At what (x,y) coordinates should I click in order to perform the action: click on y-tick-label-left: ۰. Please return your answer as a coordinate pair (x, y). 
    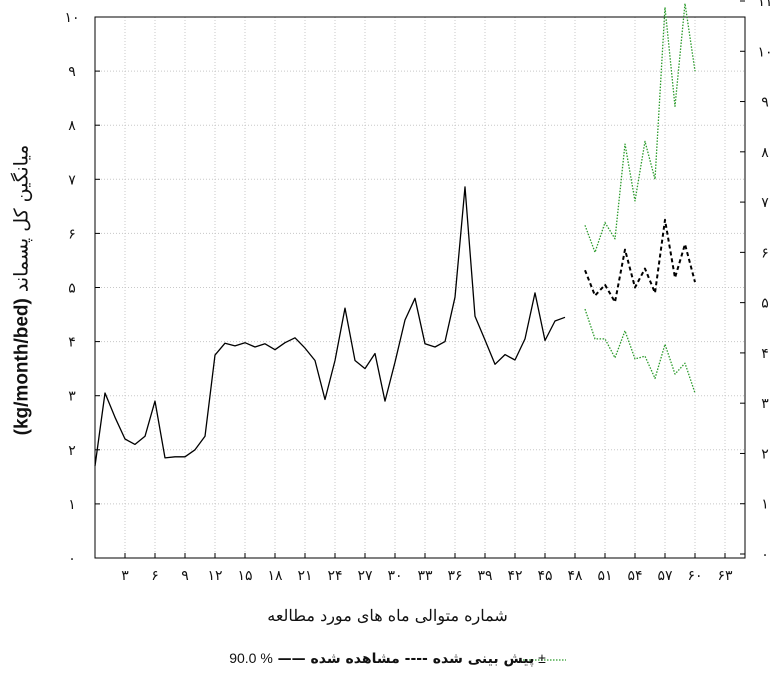
    Looking at the image, I should click on (72, 559).